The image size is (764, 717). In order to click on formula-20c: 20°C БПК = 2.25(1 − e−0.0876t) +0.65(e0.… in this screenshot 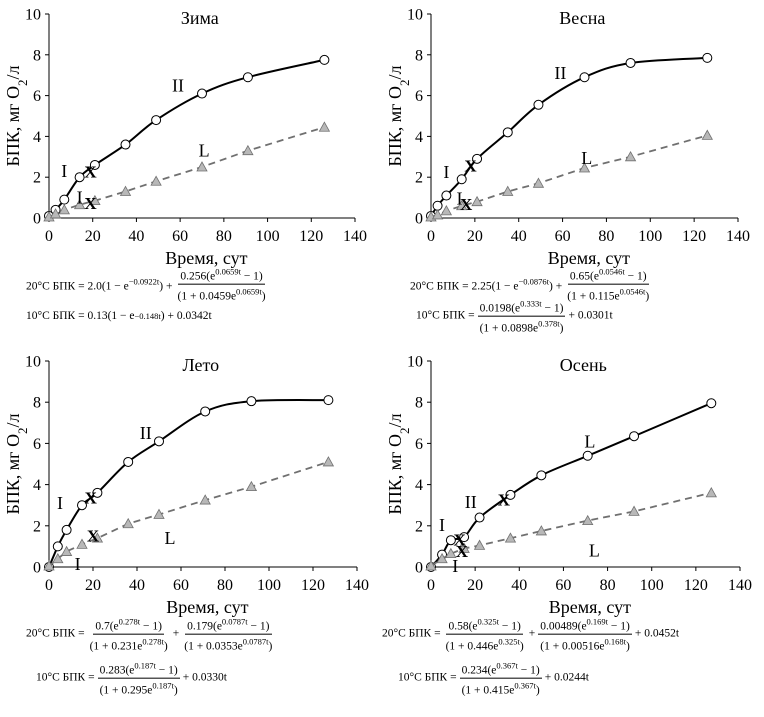, I will do `click(530, 284)`.